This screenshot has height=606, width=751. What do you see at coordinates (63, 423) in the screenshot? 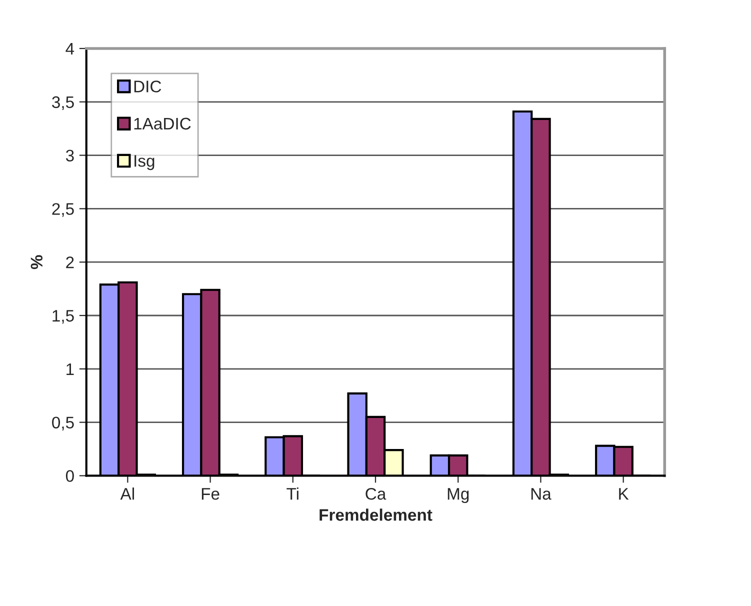
I see `y-tick-label: 0,5` at bounding box center [63, 423].